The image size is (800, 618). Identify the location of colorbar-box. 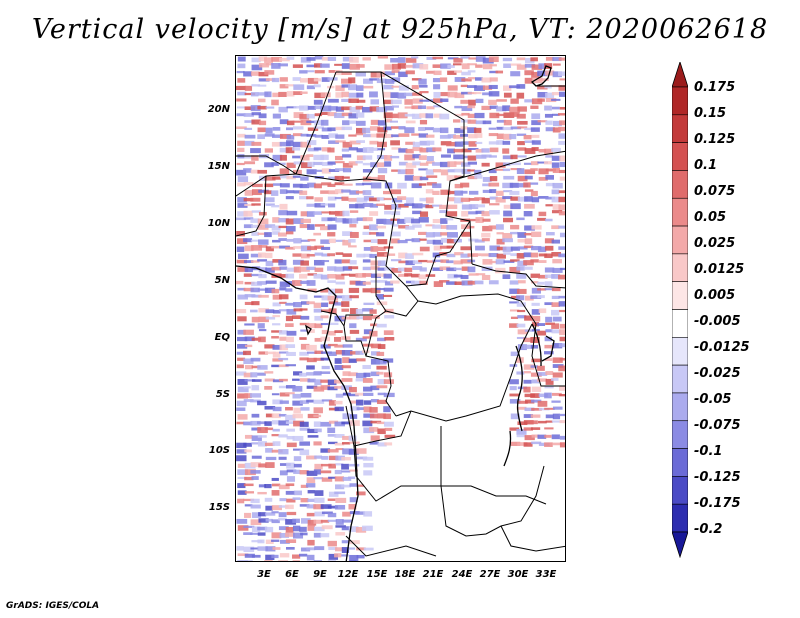
(680, 518).